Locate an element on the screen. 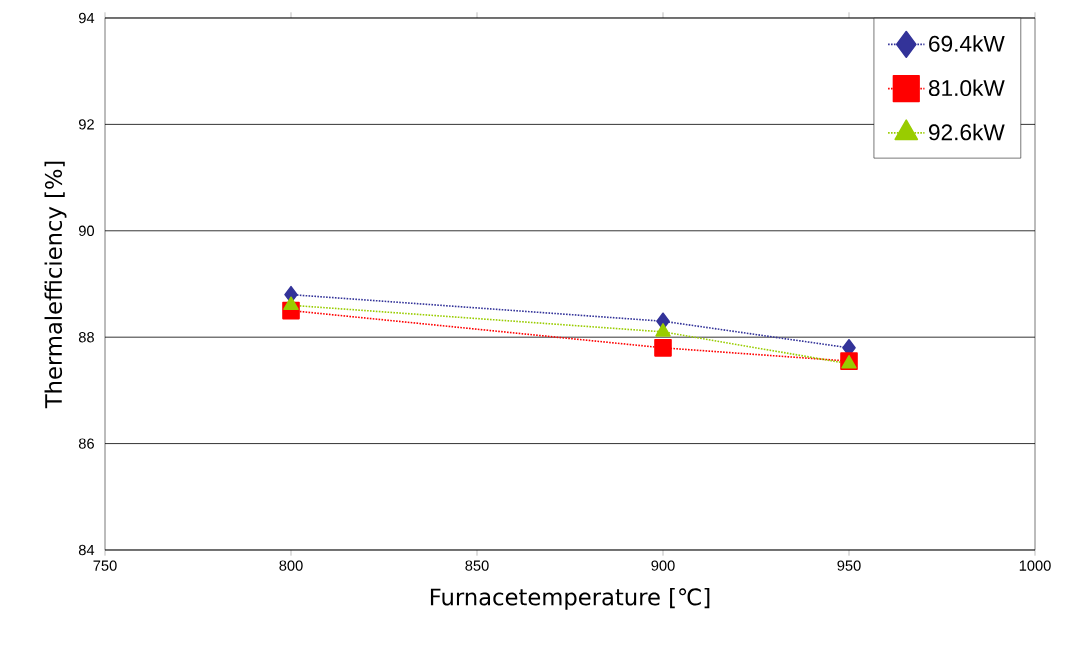 This screenshot has width=1073, height=659. y-tick-label: 88 is located at coordinates (86, 337).